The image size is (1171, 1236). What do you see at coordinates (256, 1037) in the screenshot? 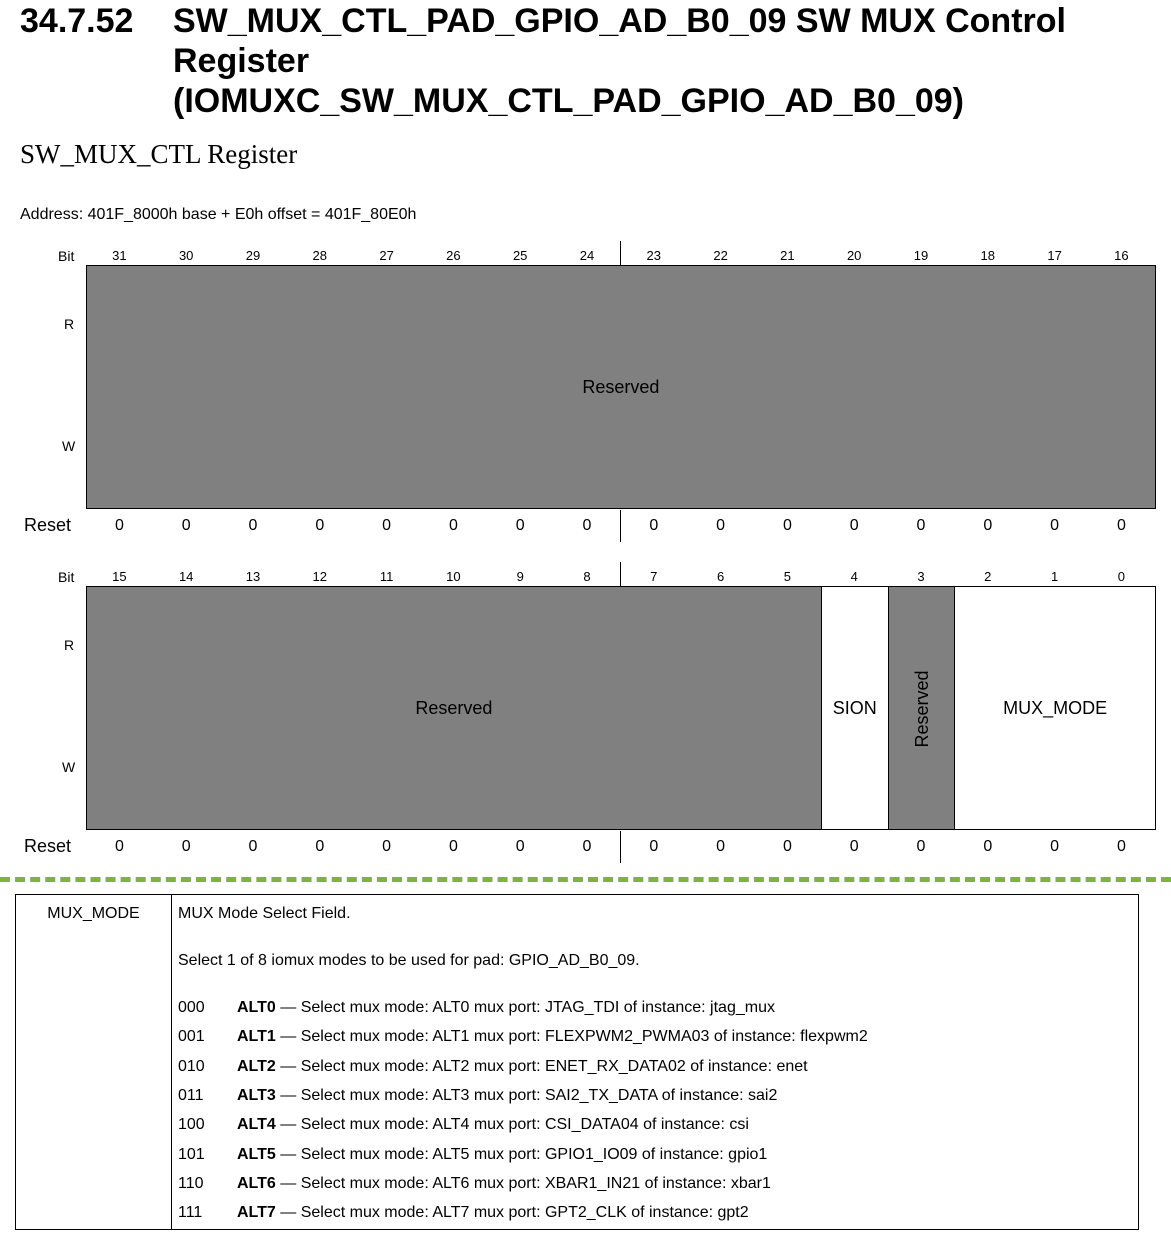
I see `mux-option-alt: ALT1` at bounding box center [256, 1037].